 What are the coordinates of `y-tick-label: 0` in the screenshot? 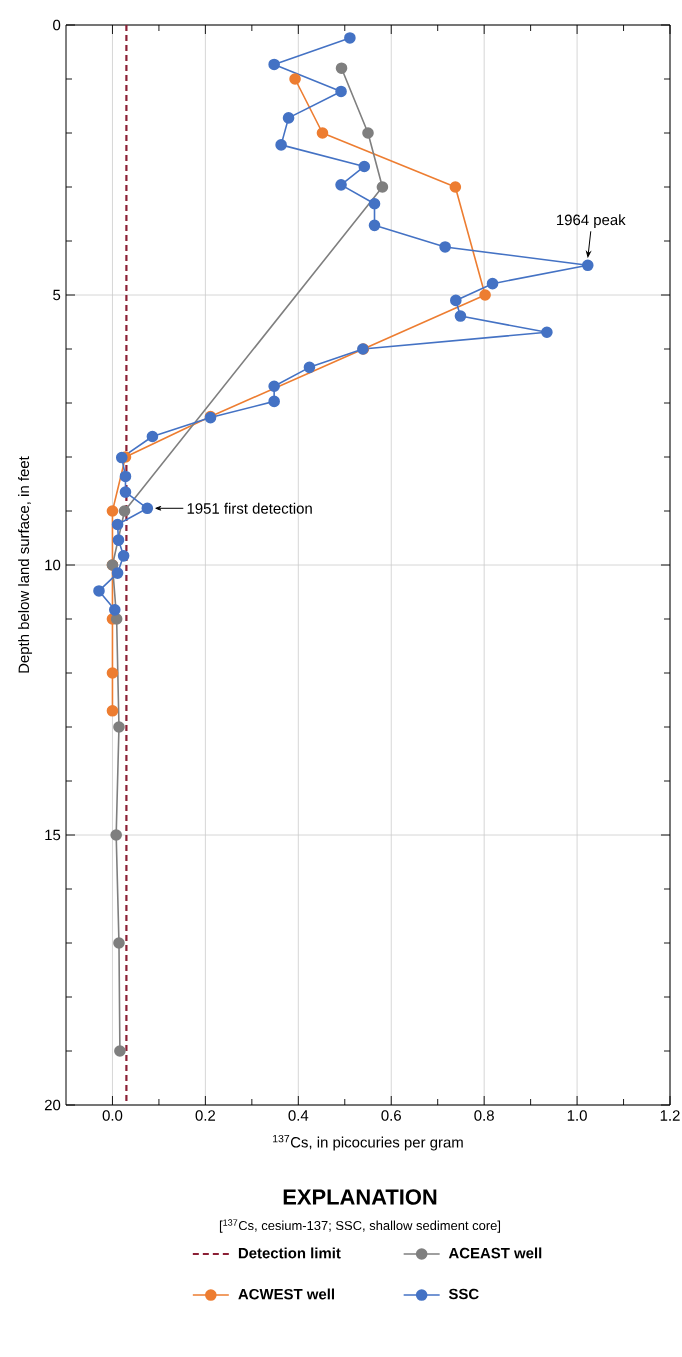 It's located at (57, 25).